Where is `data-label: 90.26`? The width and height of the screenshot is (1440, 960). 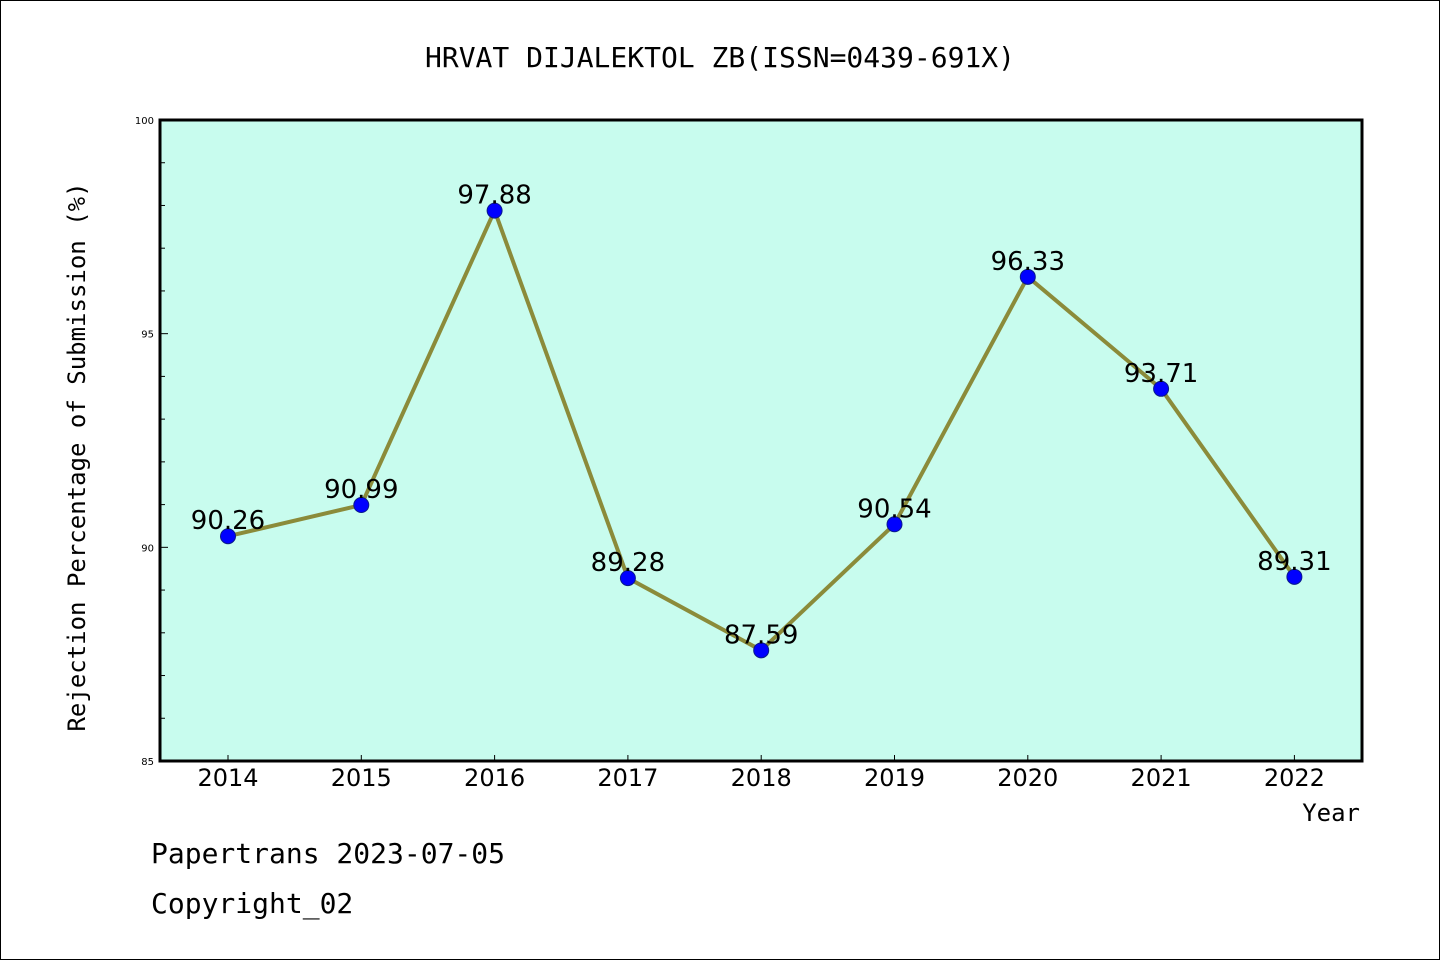 data-label: 90.26 is located at coordinates (228, 521).